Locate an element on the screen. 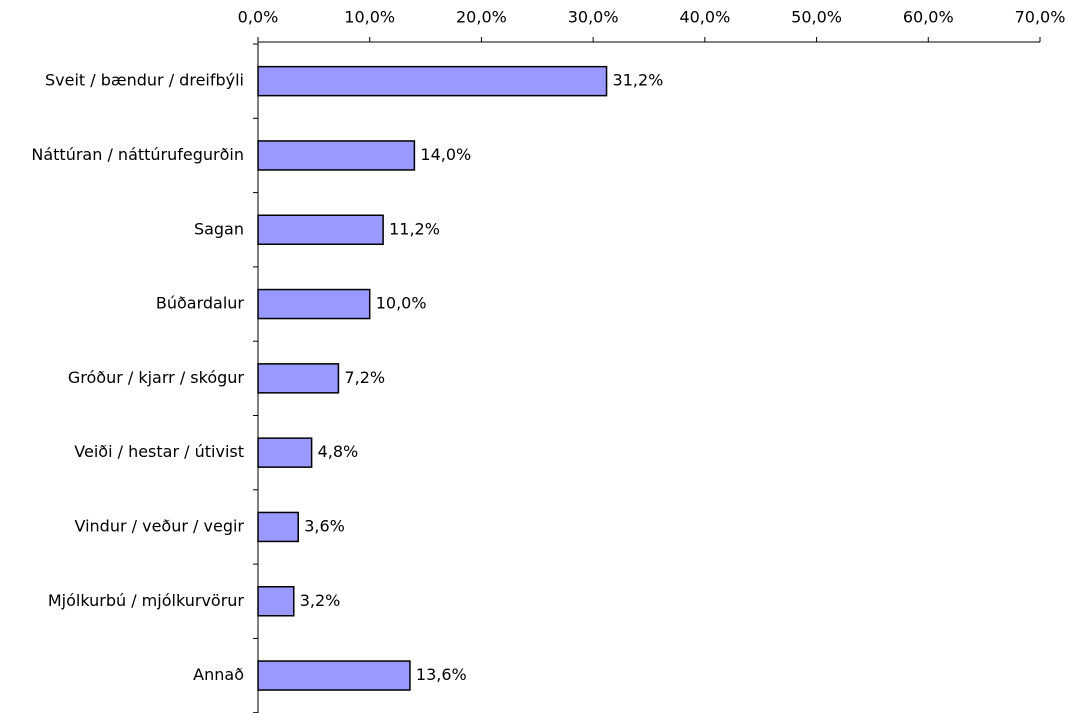  y-tick-label: Vindur / veður / vegir is located at coordinates (160, 525).